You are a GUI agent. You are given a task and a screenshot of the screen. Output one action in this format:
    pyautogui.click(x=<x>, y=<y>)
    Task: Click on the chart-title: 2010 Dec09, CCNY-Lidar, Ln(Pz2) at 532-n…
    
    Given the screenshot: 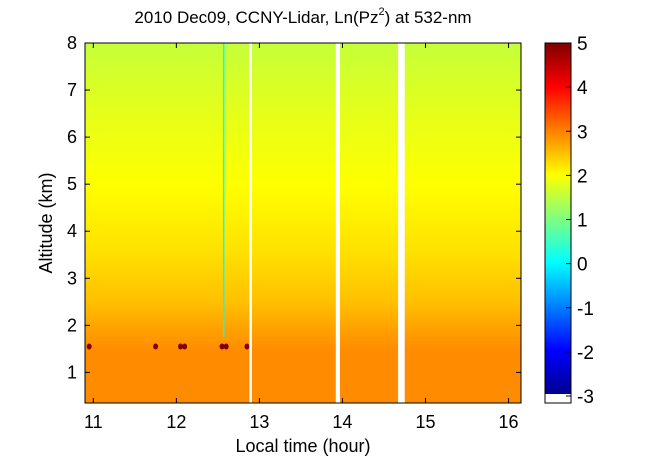 What is the action you would take?
    pyautogui.click(x=302, y=16)
    